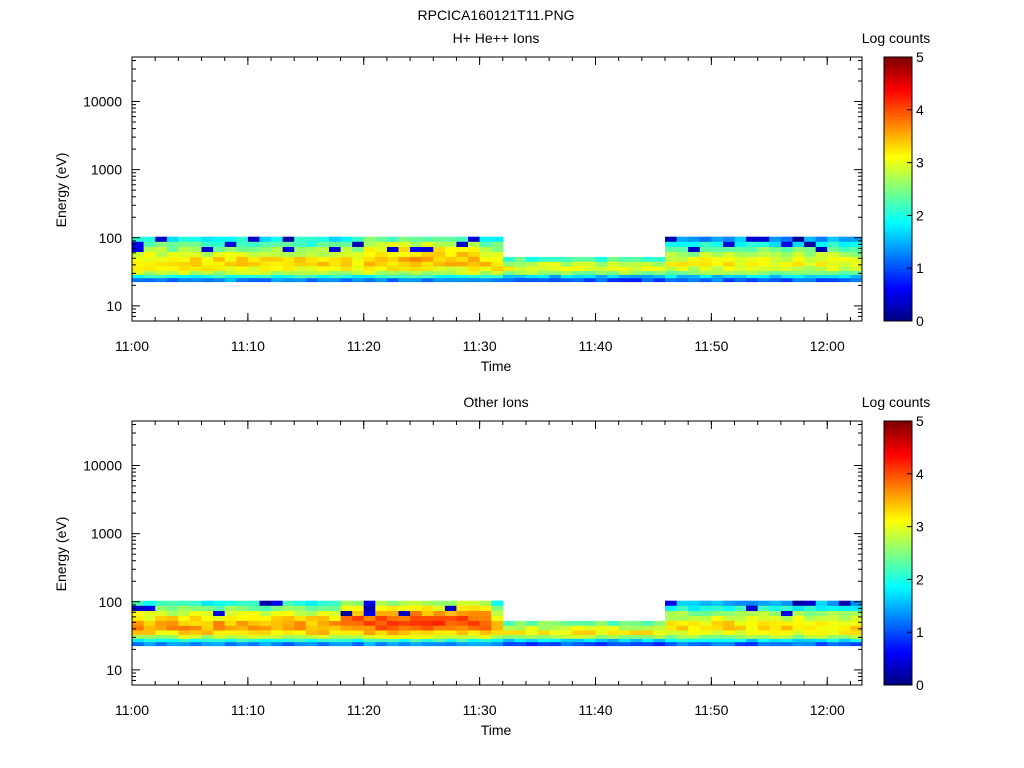  I want to click on x-tick-label: 12:00, so click(827, 710).